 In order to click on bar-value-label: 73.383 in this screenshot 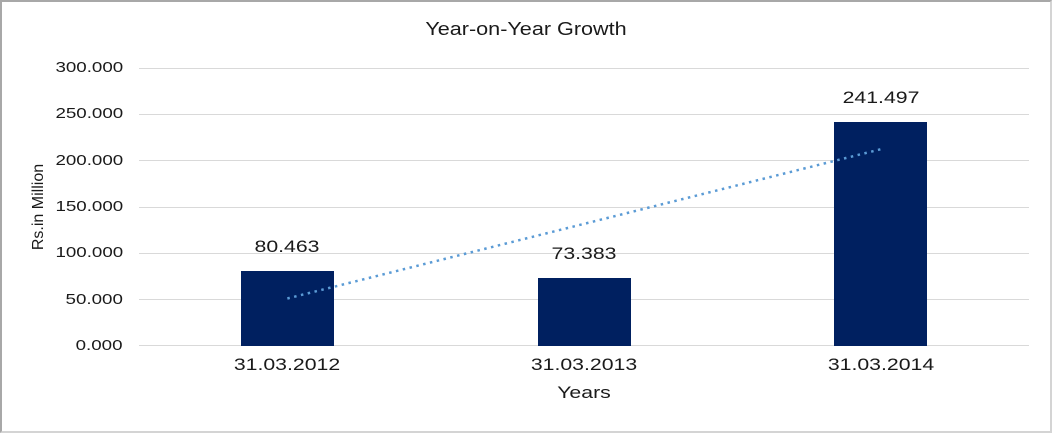, I will do `click(584, 253)`.